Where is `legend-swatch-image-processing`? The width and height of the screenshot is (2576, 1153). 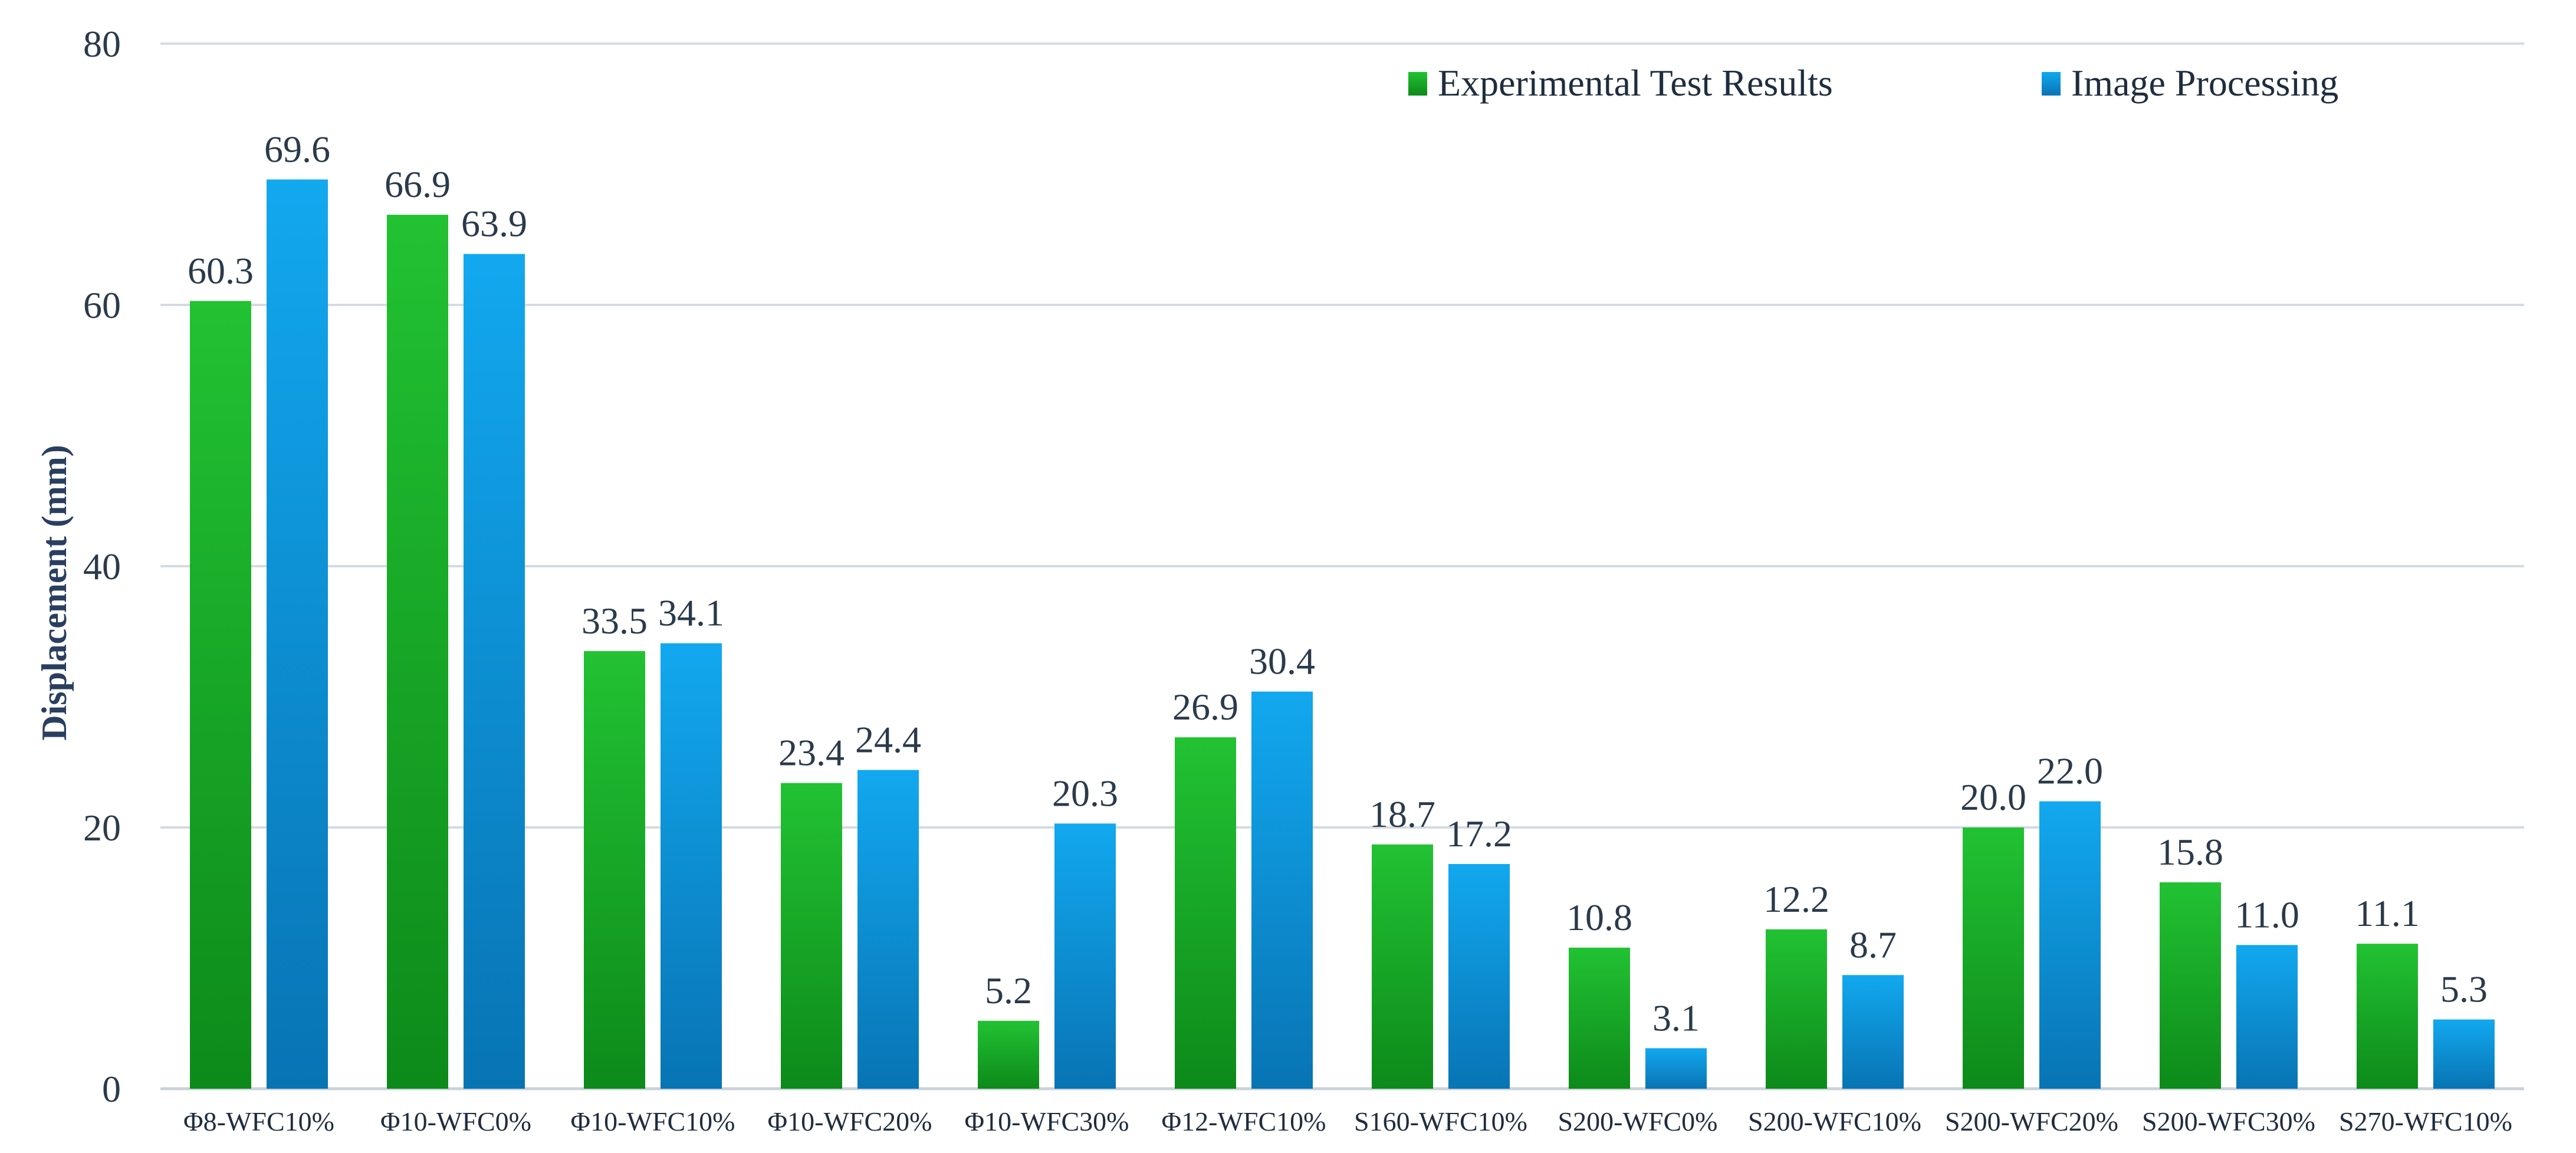 legend-swatch-image-processing is located at coordinates (2051, 84).